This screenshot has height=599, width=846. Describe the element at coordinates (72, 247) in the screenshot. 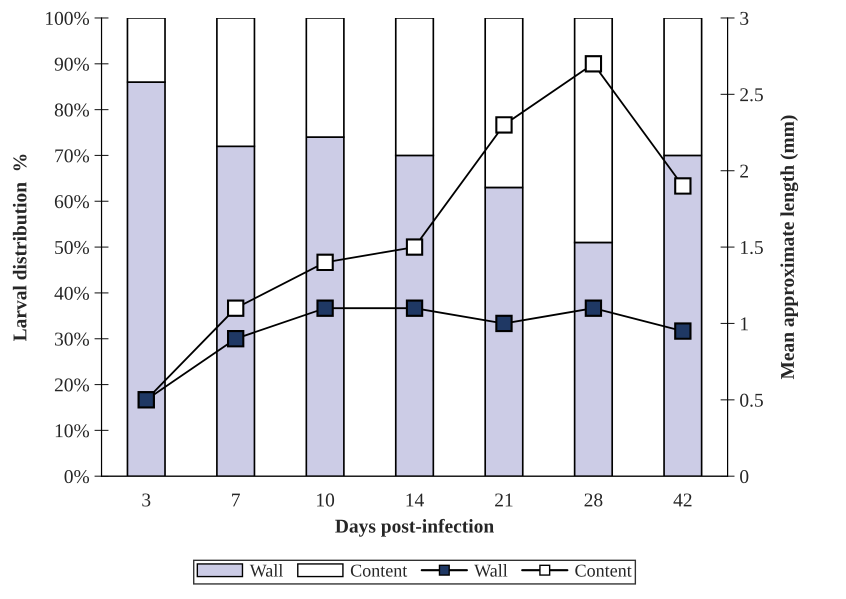

I see `y-tick-label: 50%` at that location.